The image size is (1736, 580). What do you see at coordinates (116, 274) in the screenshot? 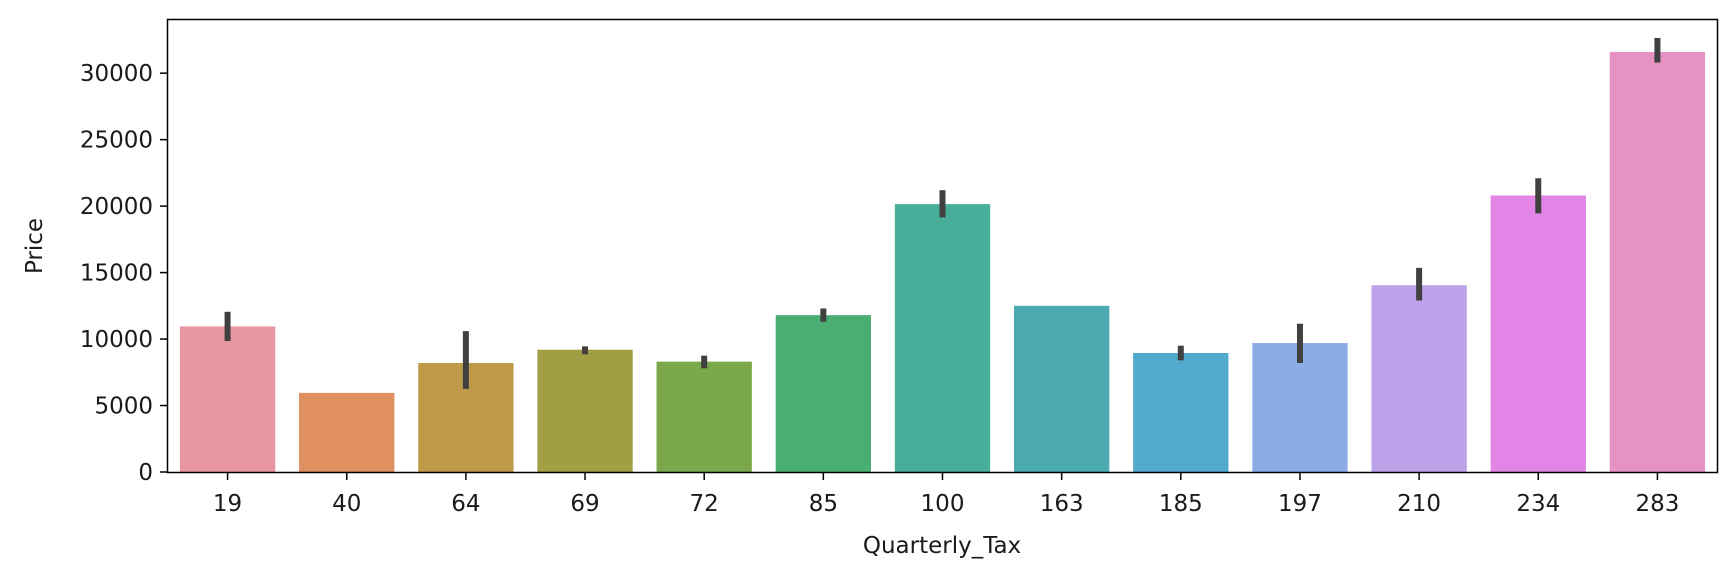
I see `y-tick-label-15000: 15000` at bounding box center [116, 274].